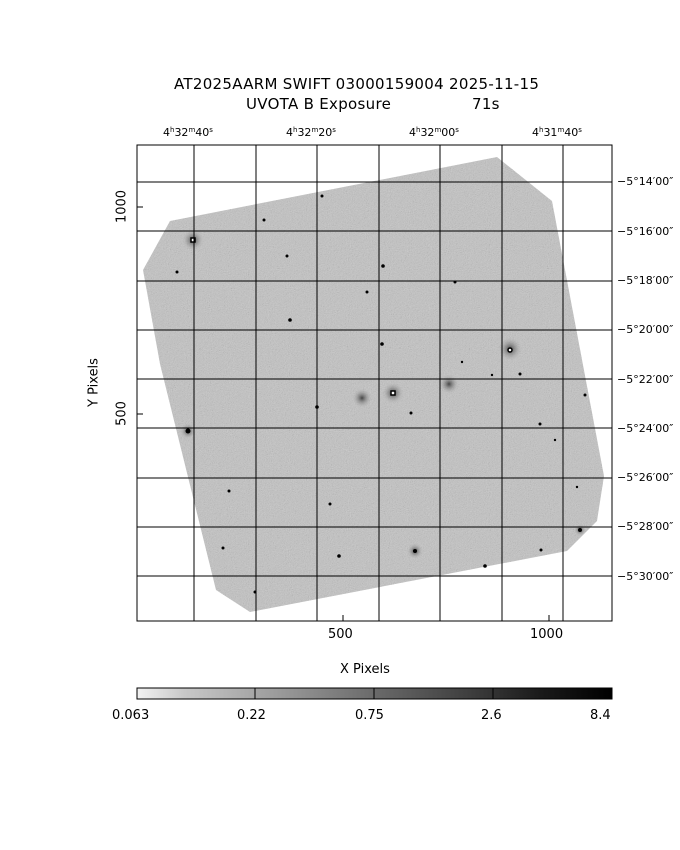 The image size is (680, 850). Describe the element at coordinates (434, 132) in the screenshot. I see `ra-tick-label: 4h32m00s` at that location.